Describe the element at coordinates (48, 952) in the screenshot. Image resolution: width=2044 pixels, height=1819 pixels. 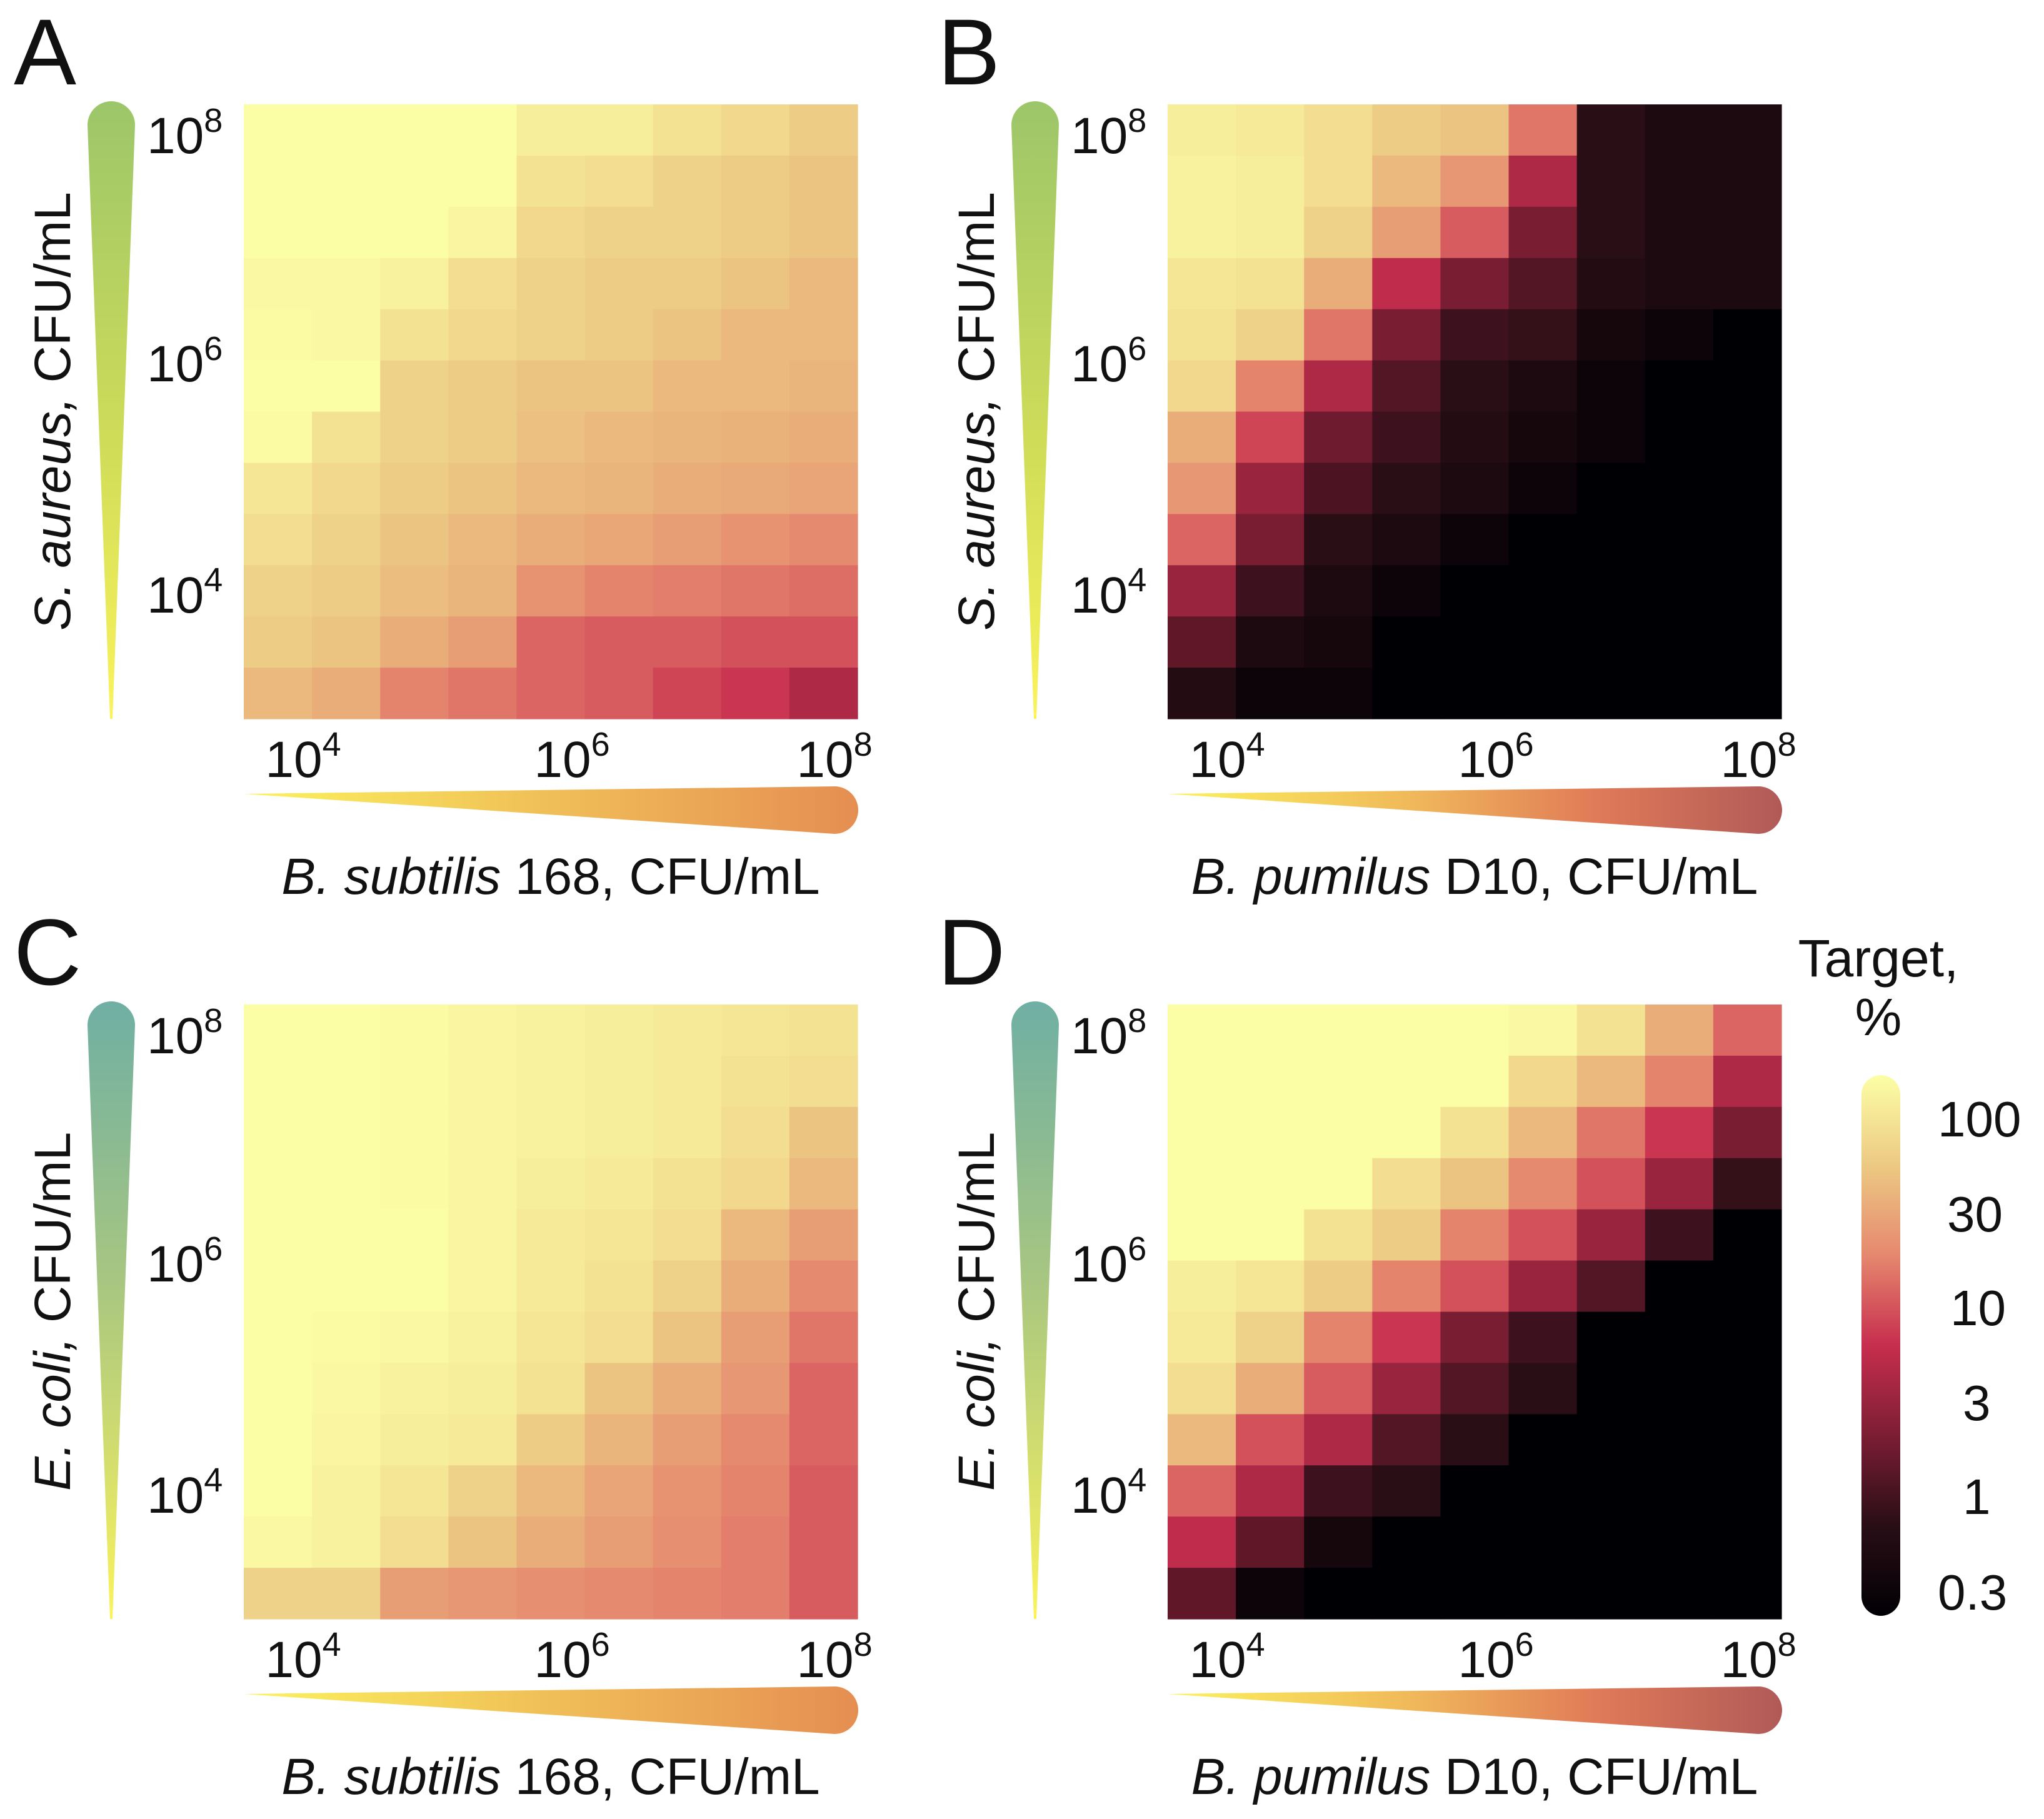
I see `panel-letter: C` at that location.